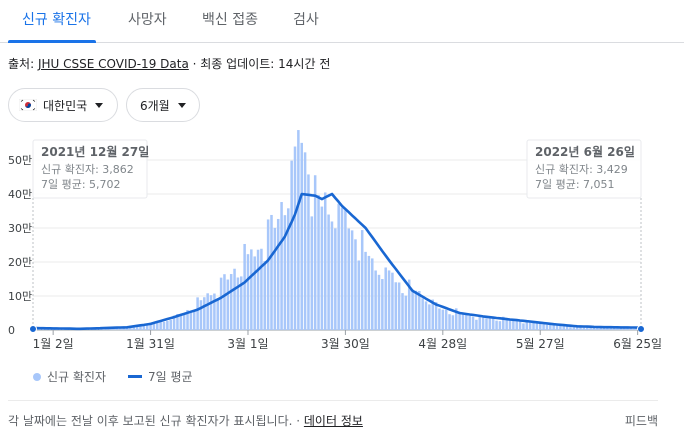 The image size is (684, 433). Describe the element at coordinates (170, 377) in the screenshot. I see `legend-line-label: 7일 평균` at that location.